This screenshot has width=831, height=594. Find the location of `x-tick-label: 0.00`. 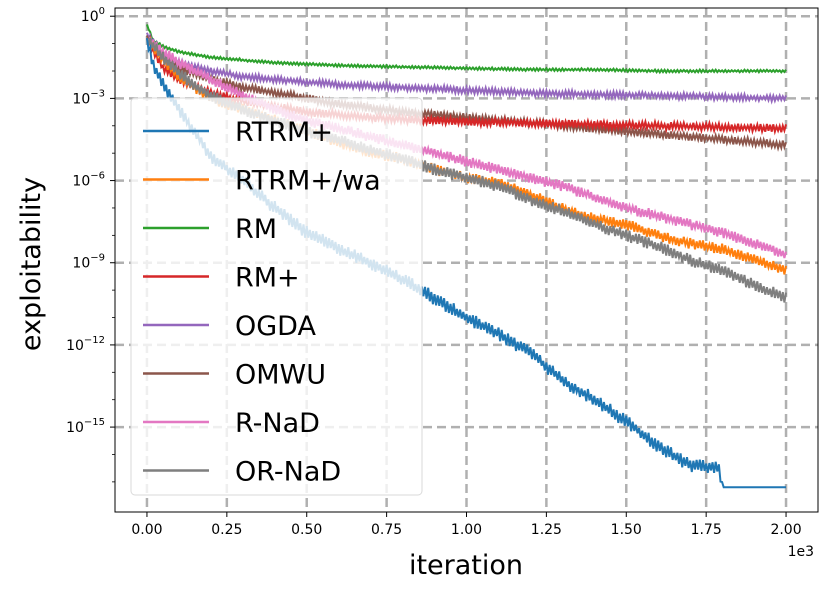

x-tick-label: 0.00 is located at coordinates (146, 530).